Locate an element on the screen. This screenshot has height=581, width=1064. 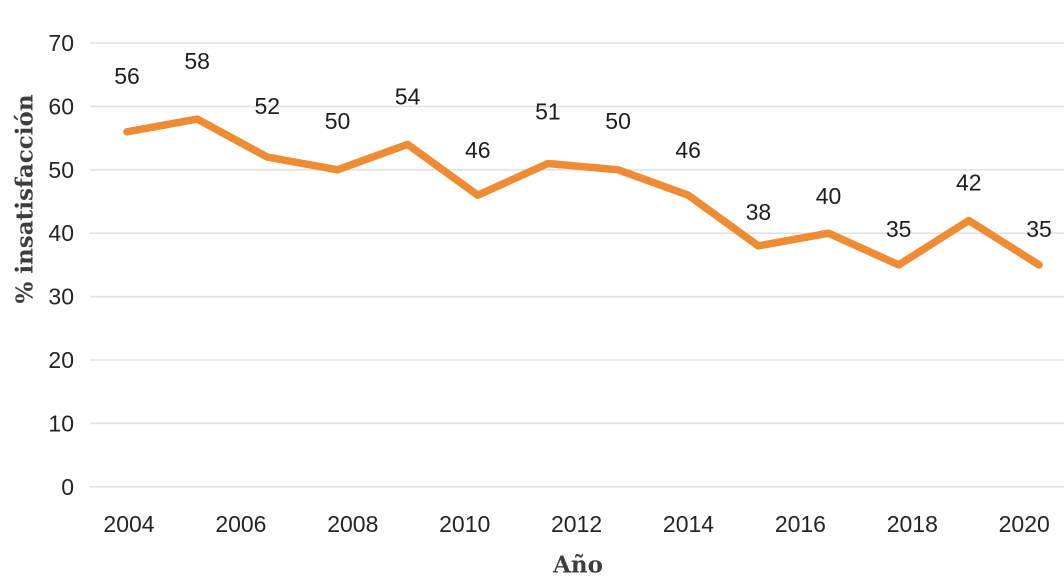
x-tick-label-2010: 2010 is located at coordinates (464, 524).